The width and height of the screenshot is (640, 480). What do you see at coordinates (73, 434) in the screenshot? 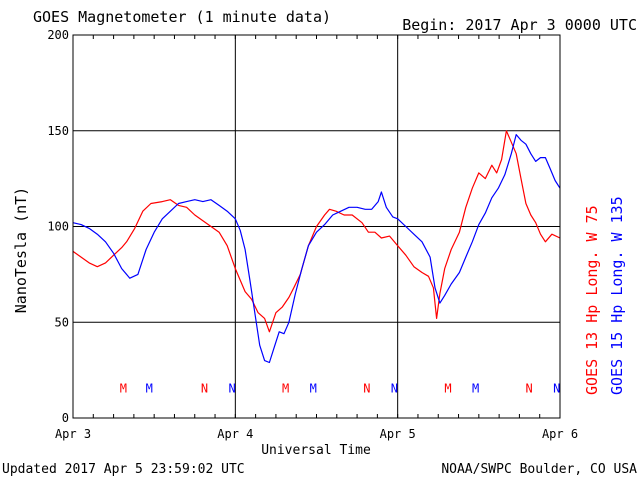
I see `x-tick-label: Apr 3` at bounding box center [73, 434].